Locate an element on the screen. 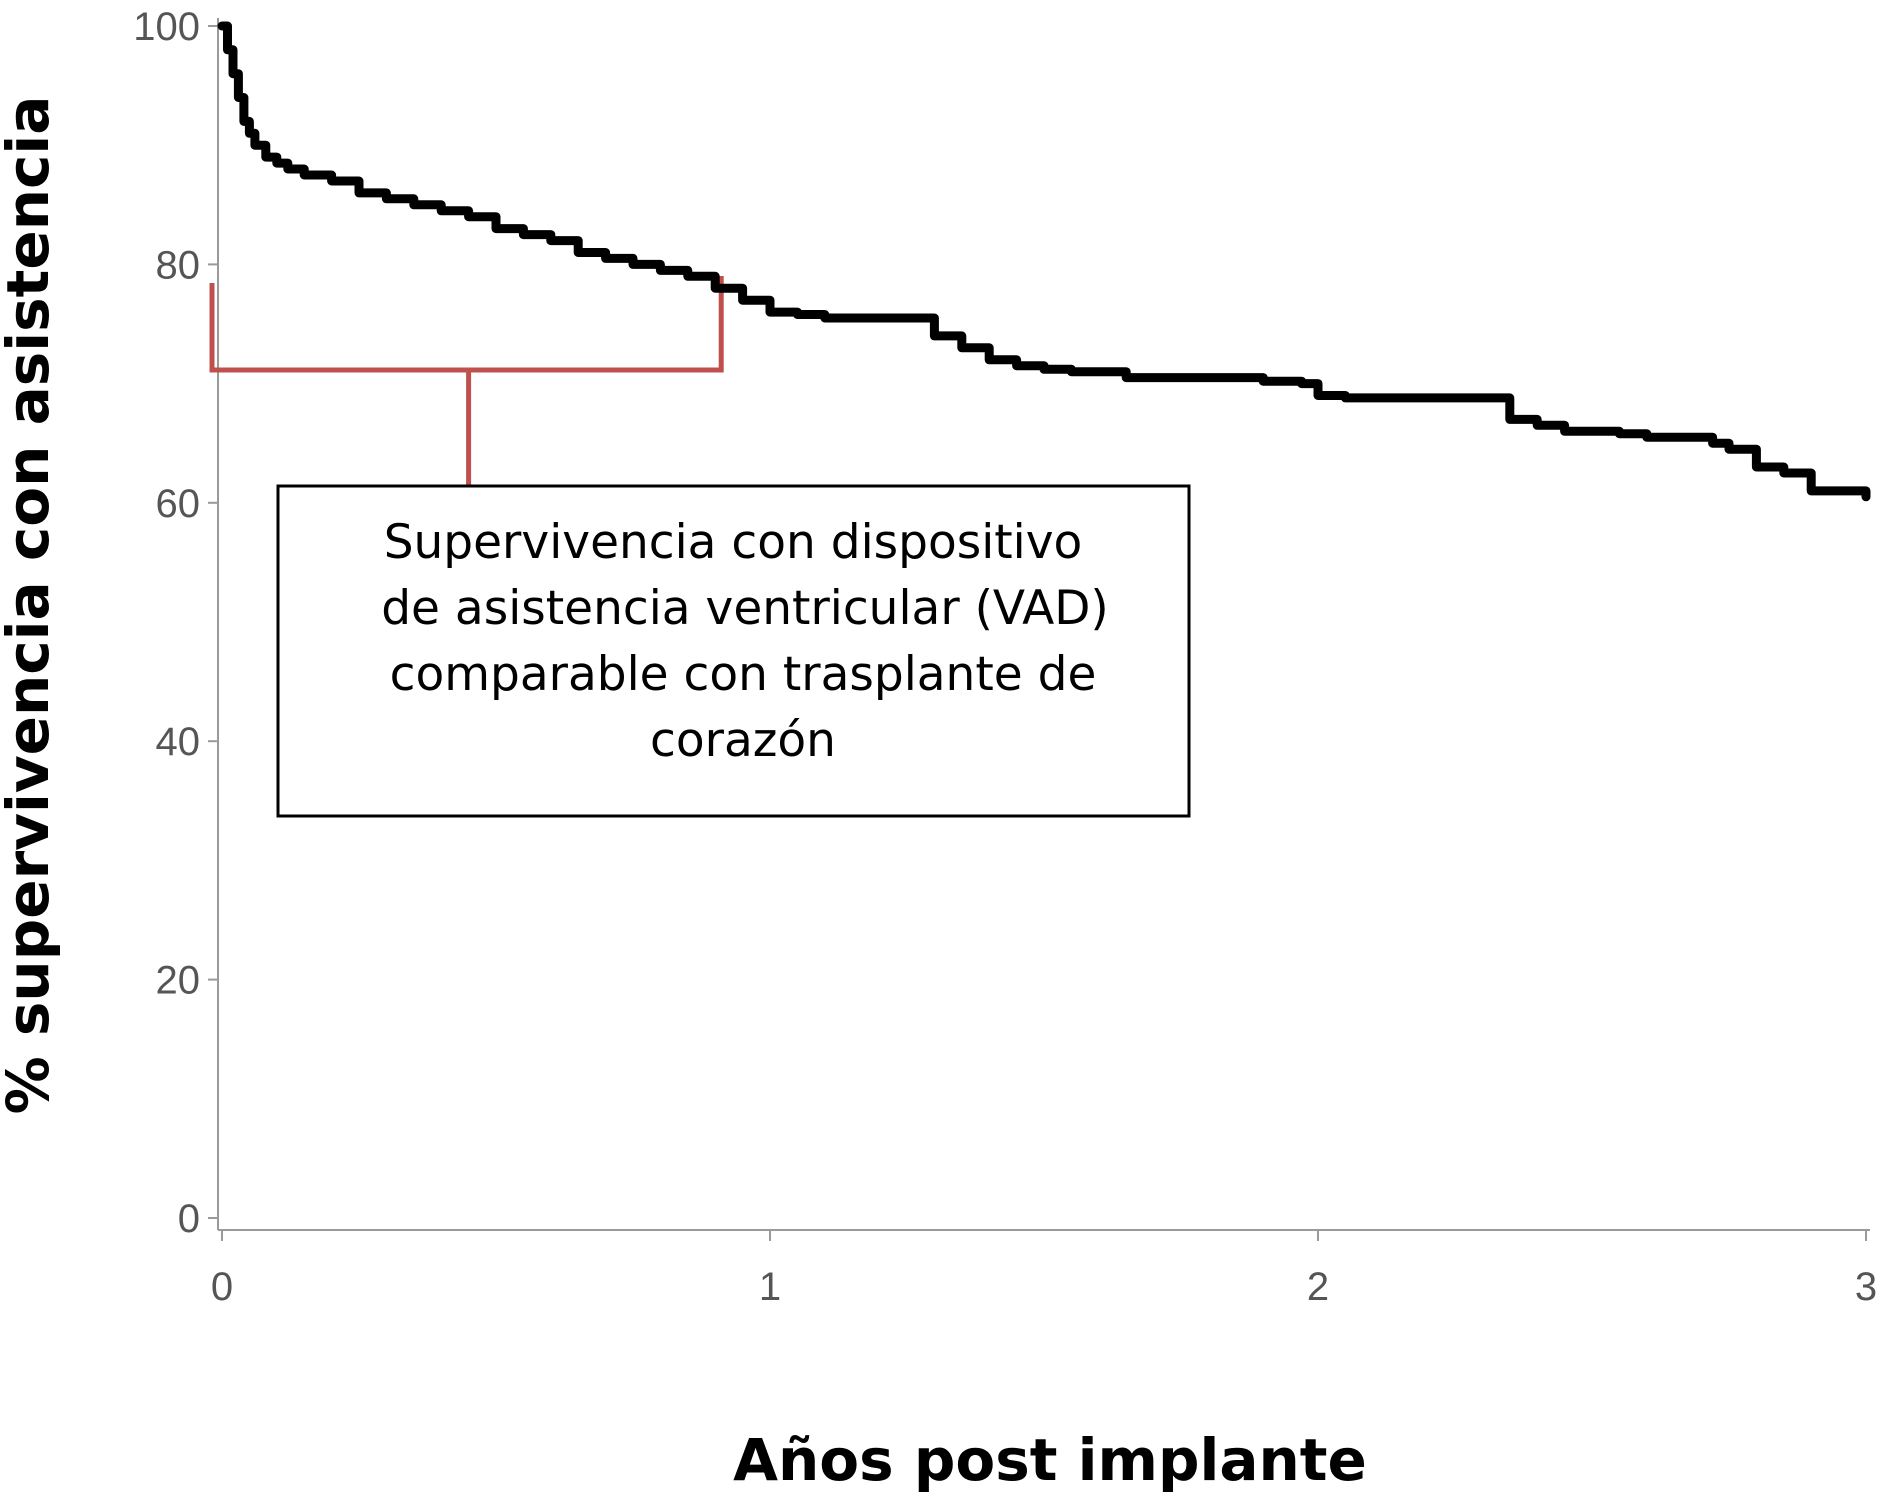 This screenshot has height=1500, width=1884. x-axis-title: Años post implante is located at coordinates (1050, 1460).